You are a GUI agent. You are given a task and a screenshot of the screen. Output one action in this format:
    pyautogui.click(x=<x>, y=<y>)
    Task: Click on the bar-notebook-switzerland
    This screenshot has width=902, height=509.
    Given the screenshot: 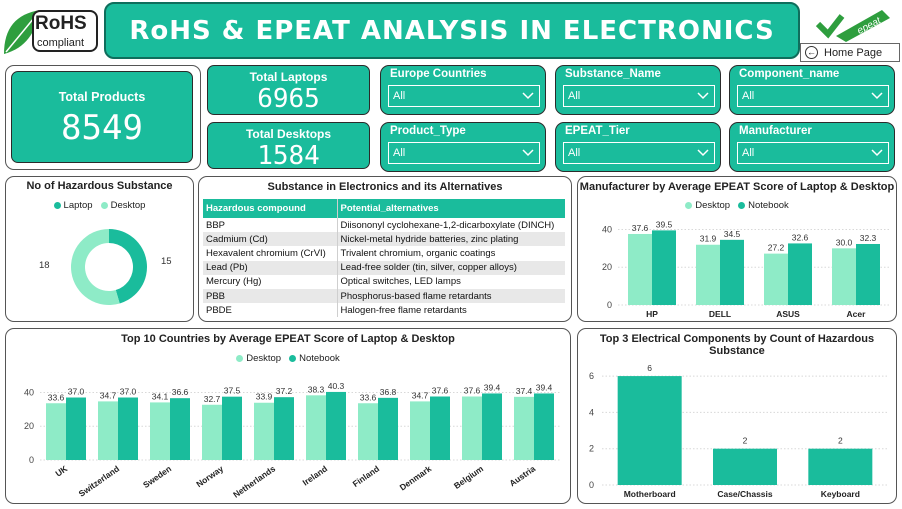 What is the action you would take?
    pyautogui.click(x=128, y=428)
    